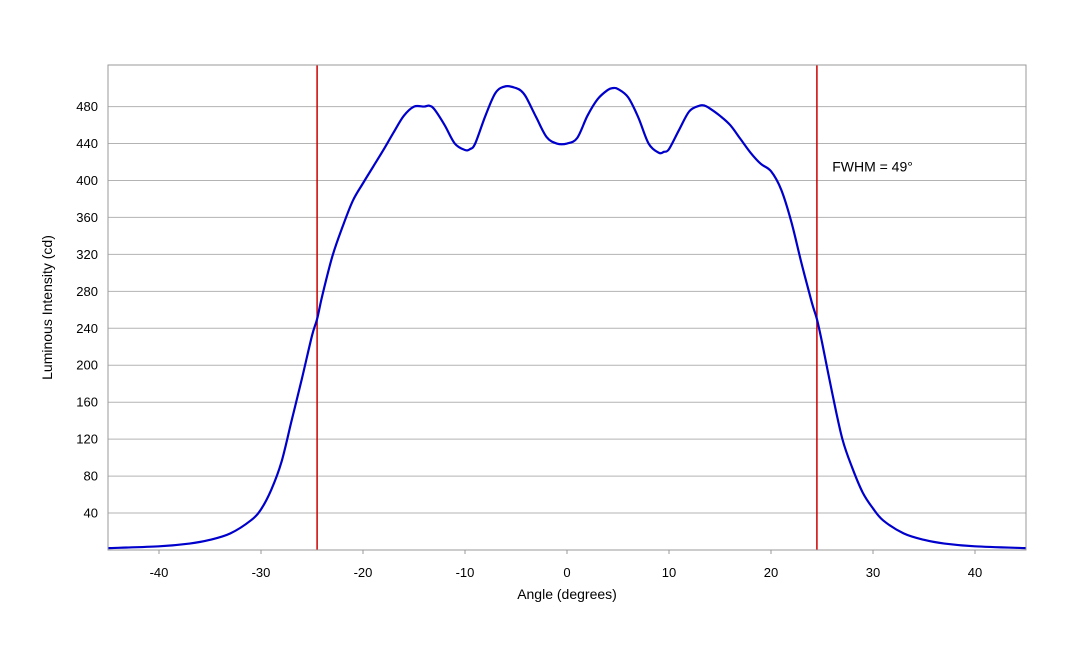 The height and width of the screenshot is (648, 1080). Describe the element at coordinates (87, 439) in the screenshot. I see `y-tick-label: 120` at that location.